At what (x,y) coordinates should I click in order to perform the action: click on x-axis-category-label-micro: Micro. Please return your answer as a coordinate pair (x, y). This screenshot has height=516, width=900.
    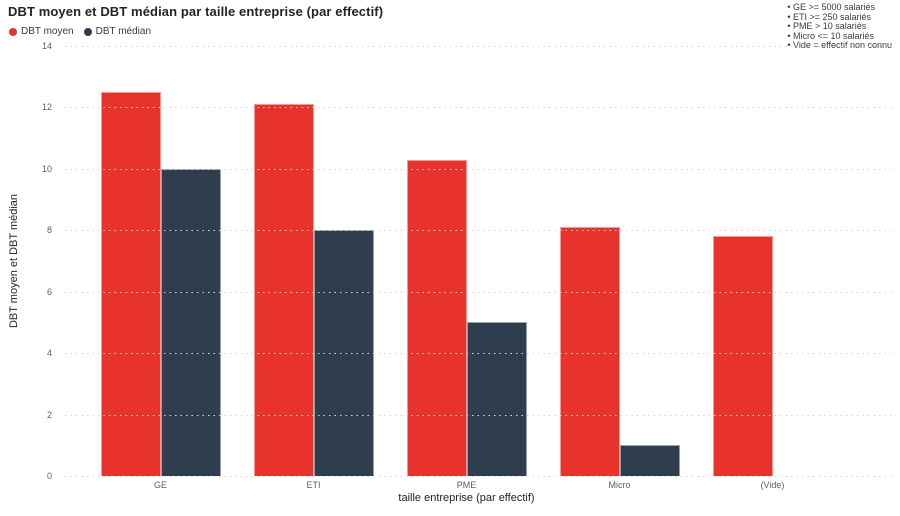
    Looking at the image, I should click on (619, 485).